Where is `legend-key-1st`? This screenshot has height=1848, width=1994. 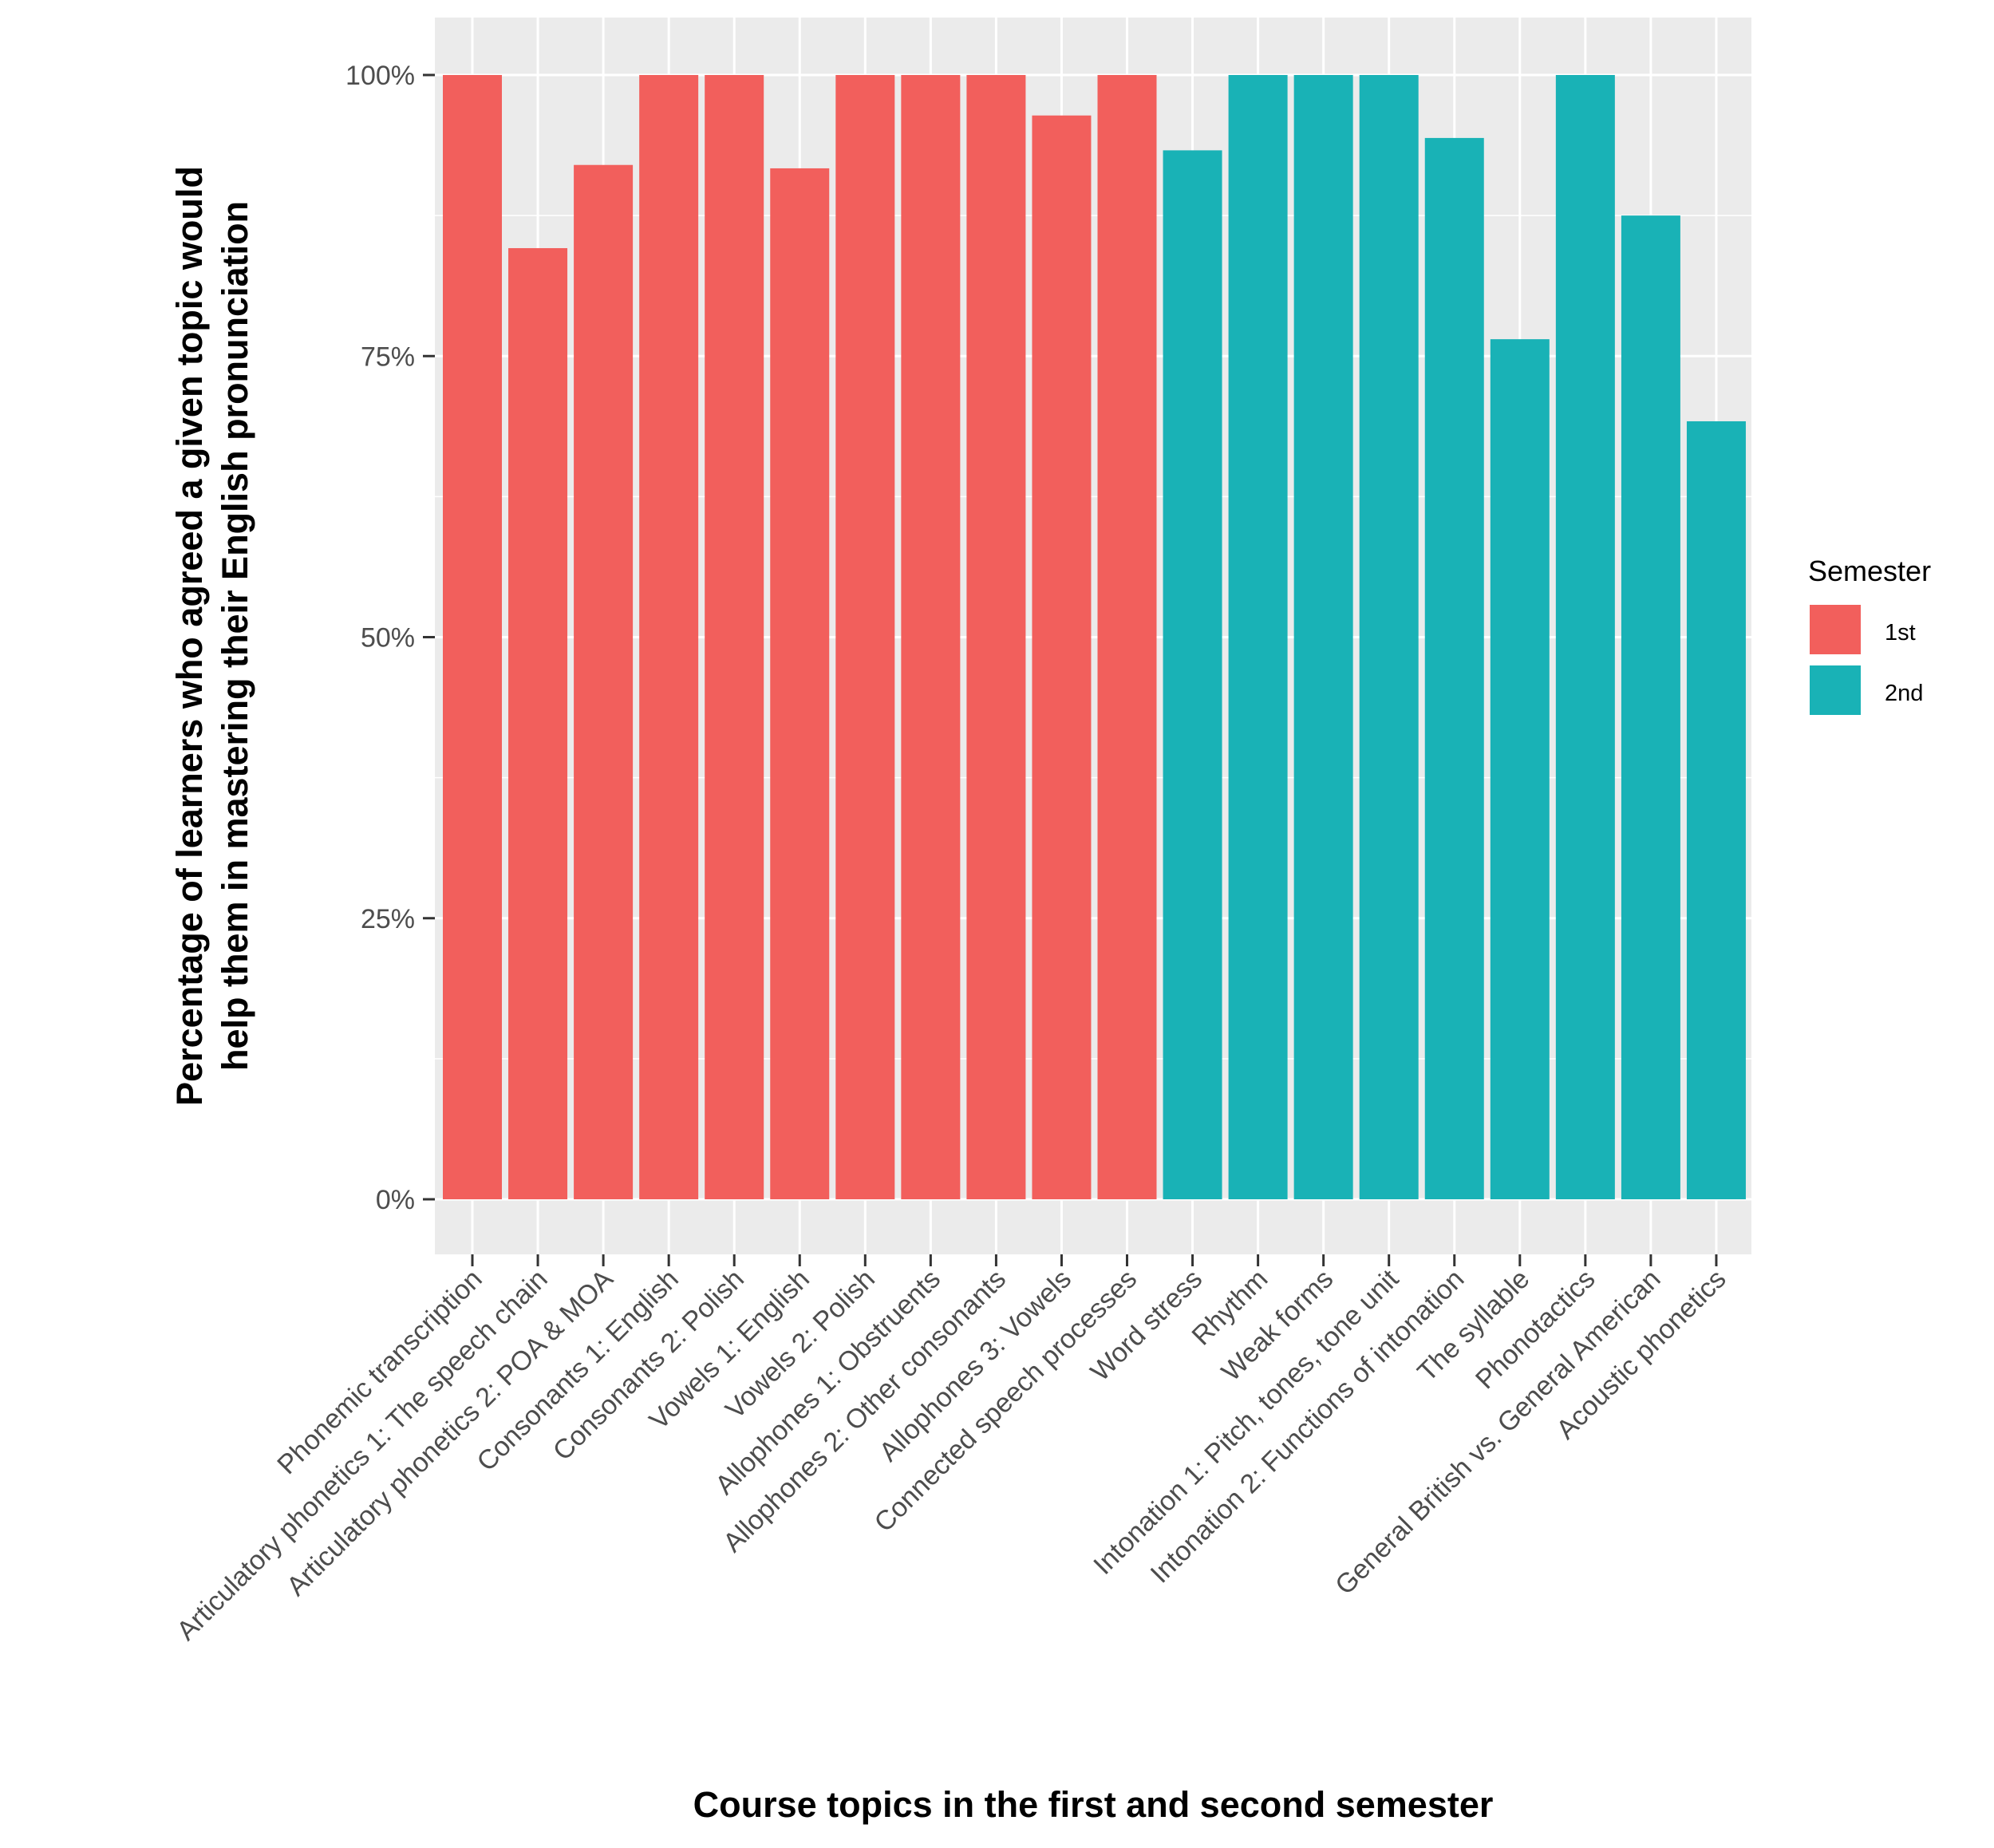
legend-key-1st is located at coordinates (1836, 629).